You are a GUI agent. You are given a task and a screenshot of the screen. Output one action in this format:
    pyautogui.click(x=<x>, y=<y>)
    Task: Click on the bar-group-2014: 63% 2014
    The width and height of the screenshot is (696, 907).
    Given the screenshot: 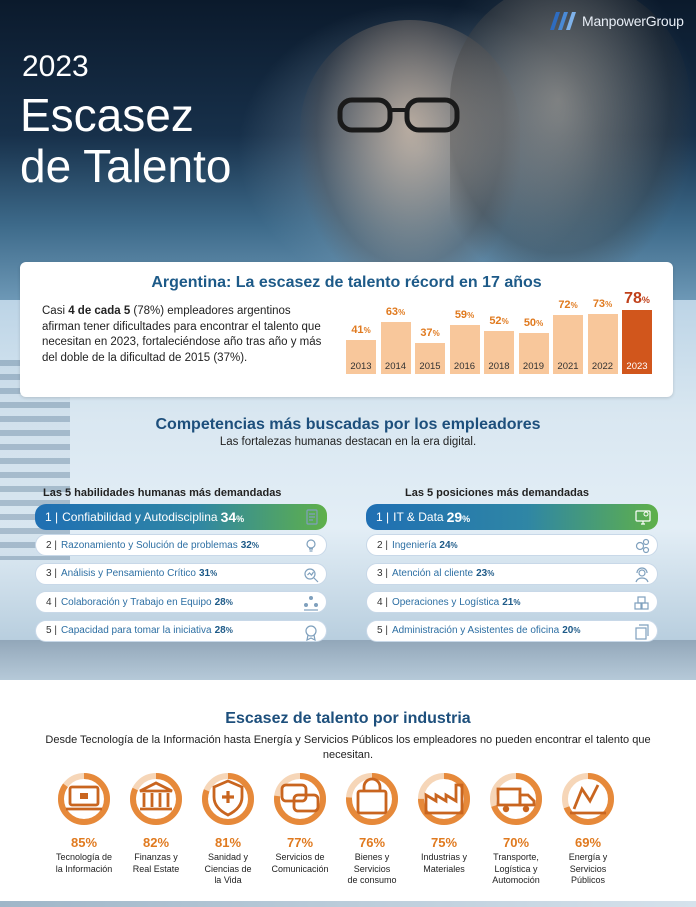 What is the action you would take?
    pyautogui.click(x=395, y=329)
    